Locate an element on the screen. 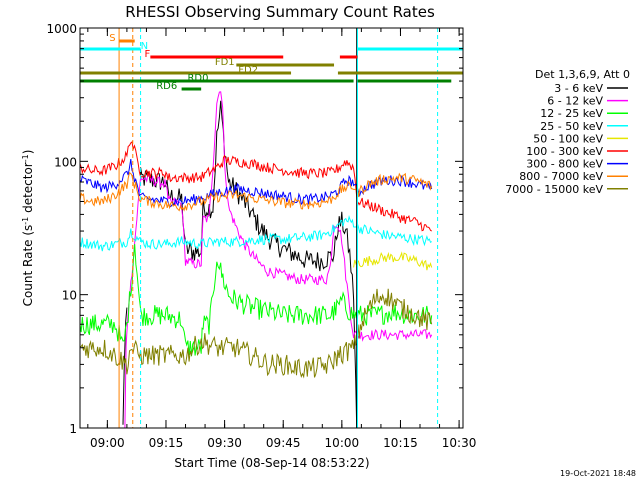  x-tick-label: 10:30 is located at coordinates (459, 443).